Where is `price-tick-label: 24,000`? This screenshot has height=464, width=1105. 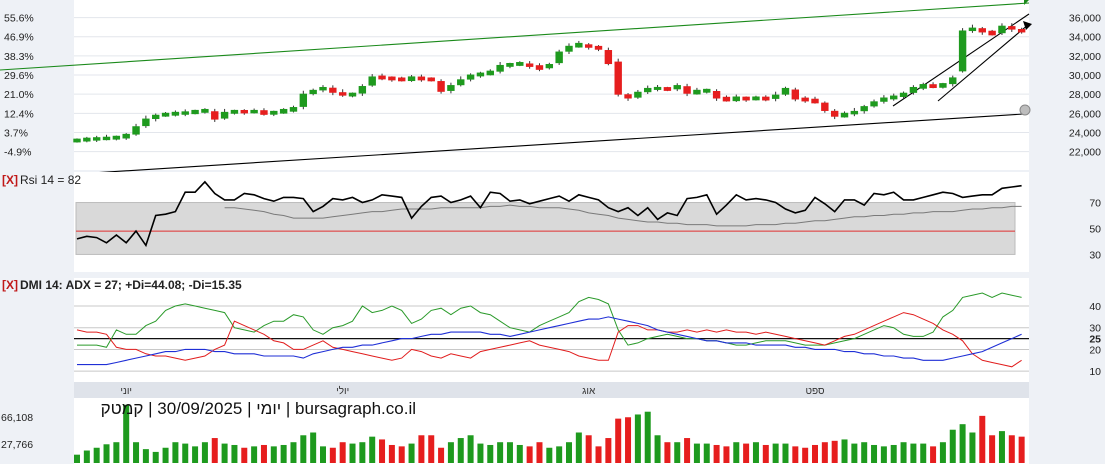
price-tick-label: 24,000 is located at coordinates (1085, 133).